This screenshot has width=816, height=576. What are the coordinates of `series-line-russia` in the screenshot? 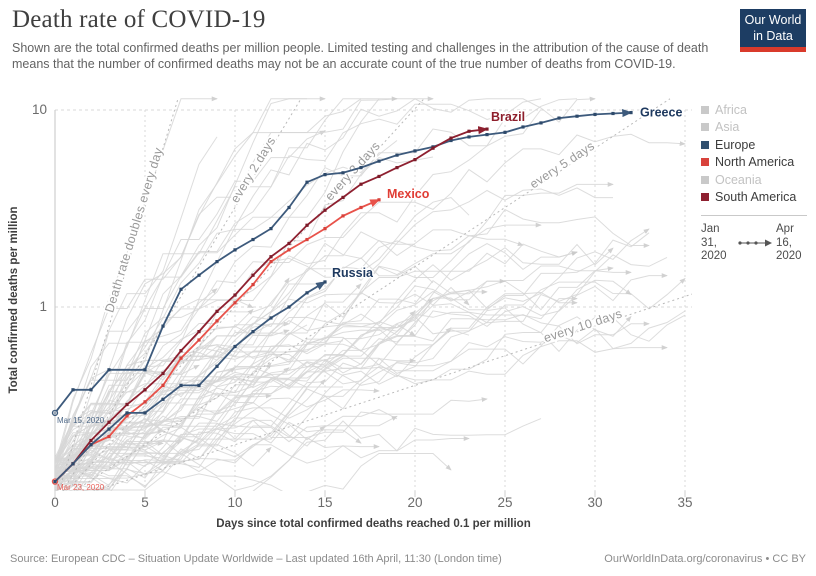 It's located at (190, 382).